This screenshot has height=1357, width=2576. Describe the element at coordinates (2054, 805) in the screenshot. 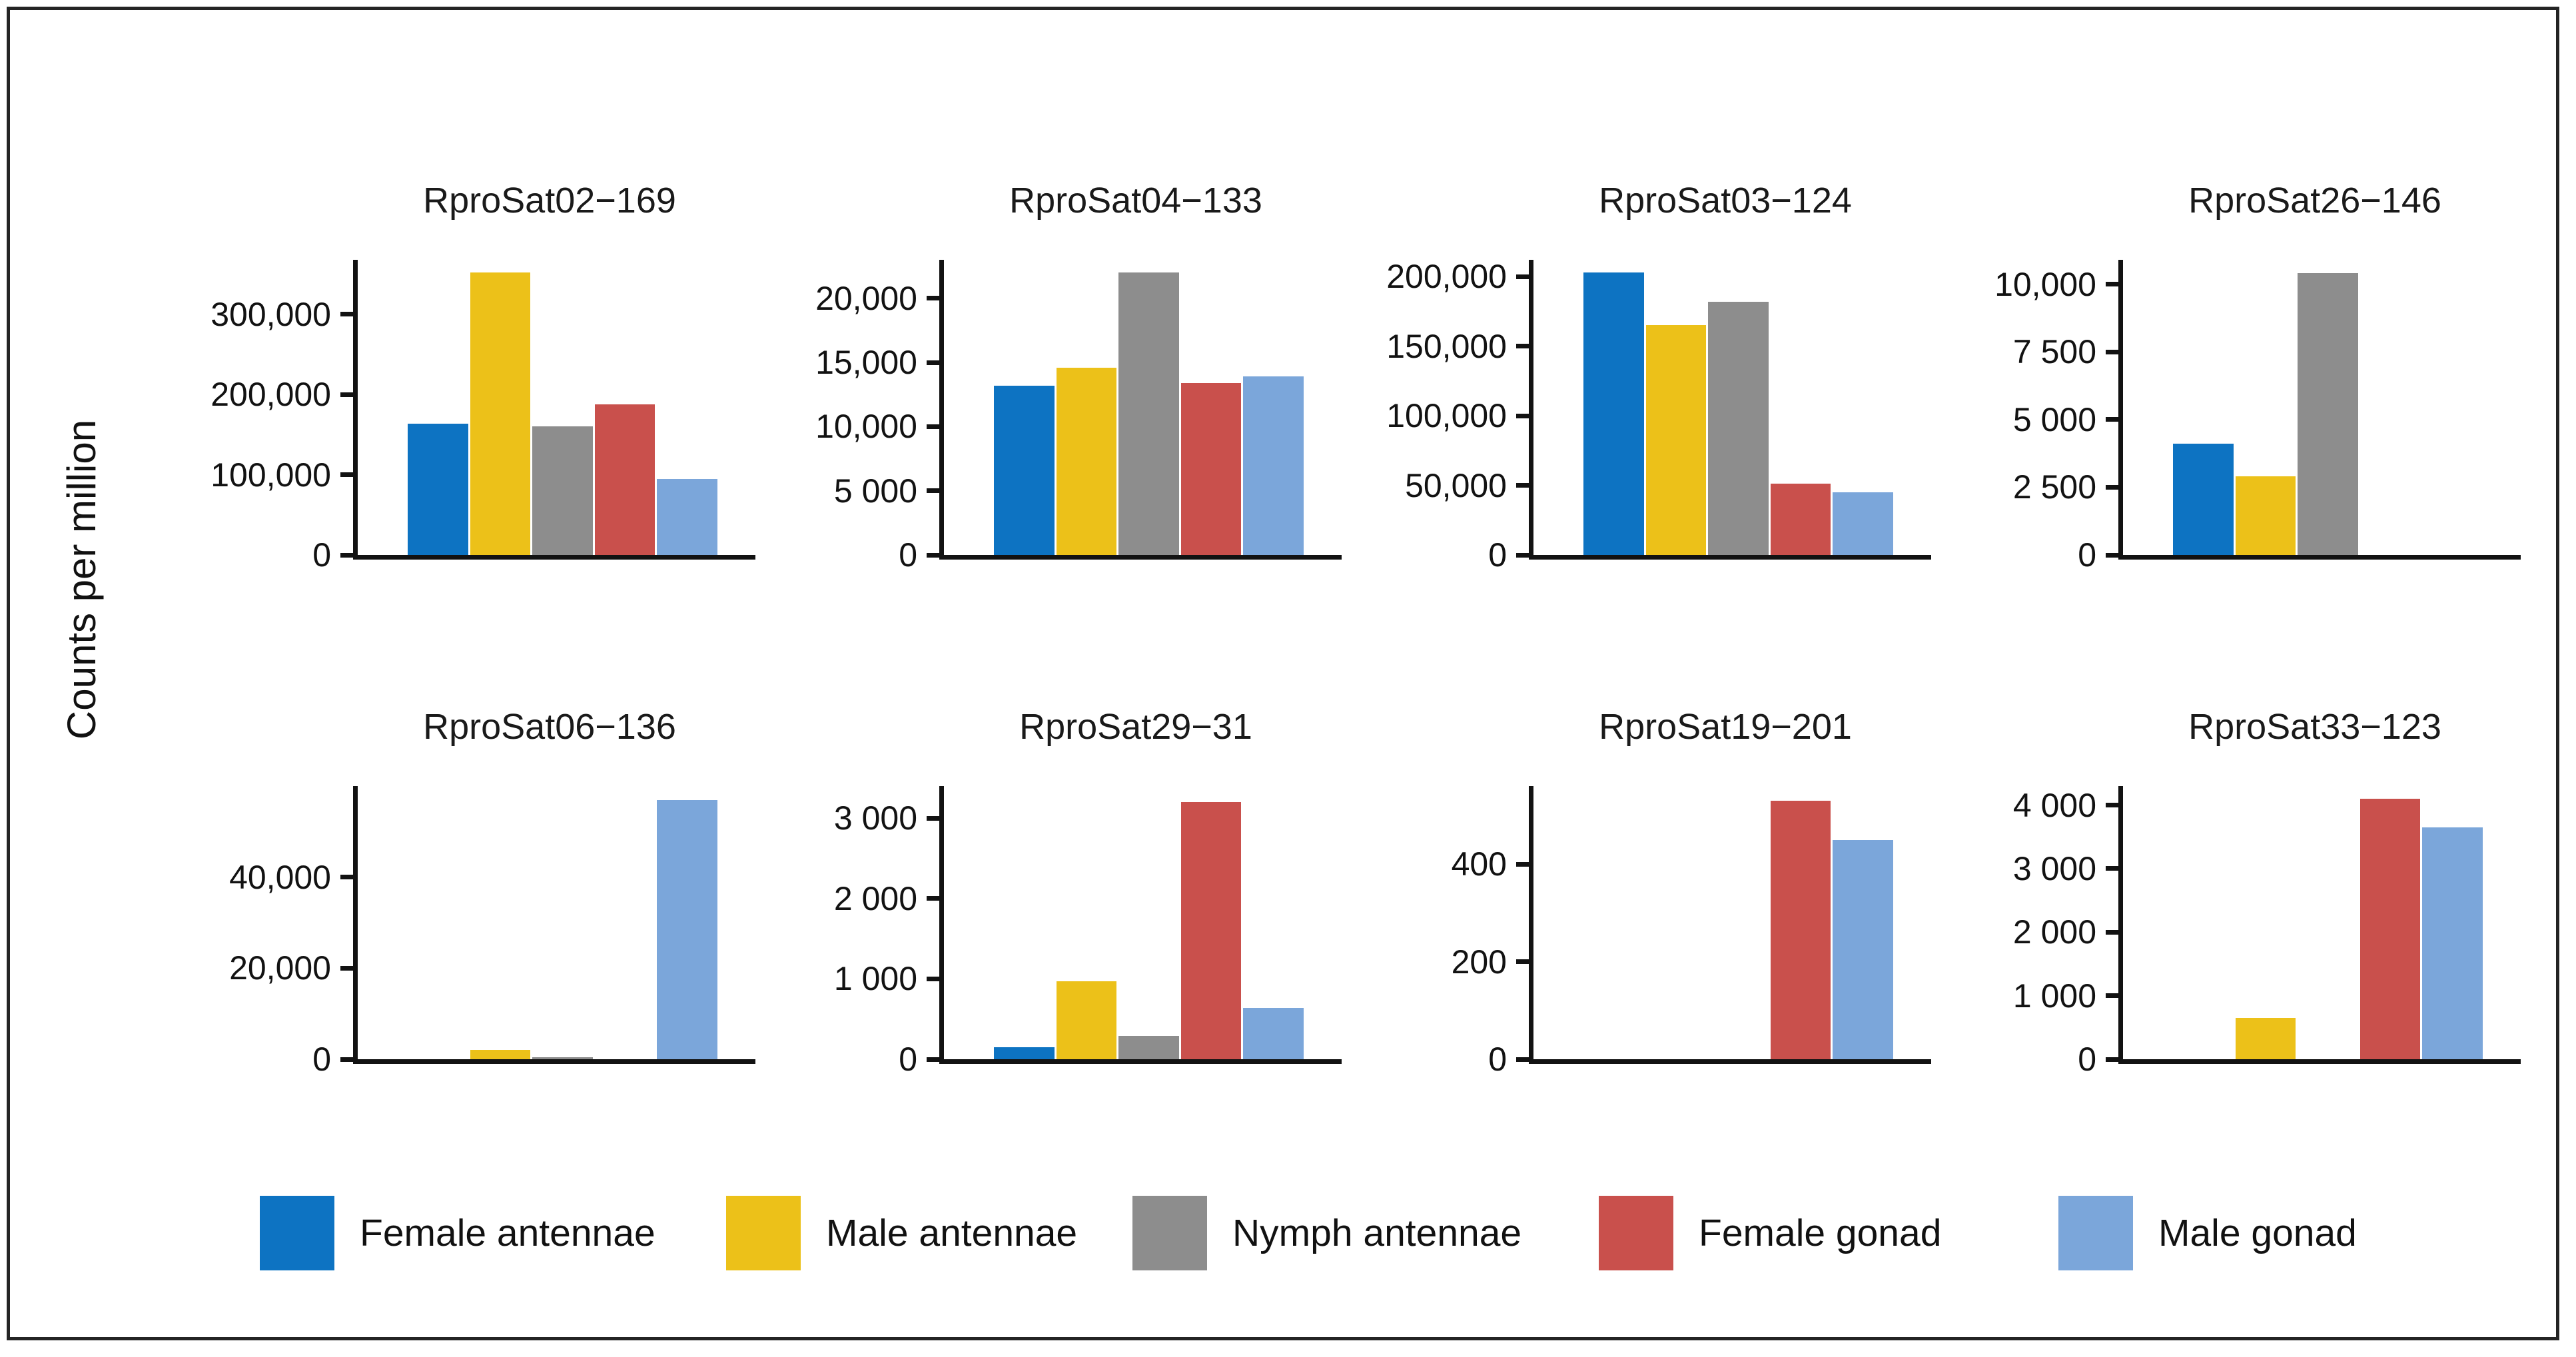

I see `y-tick-label: 4 000` at that location.